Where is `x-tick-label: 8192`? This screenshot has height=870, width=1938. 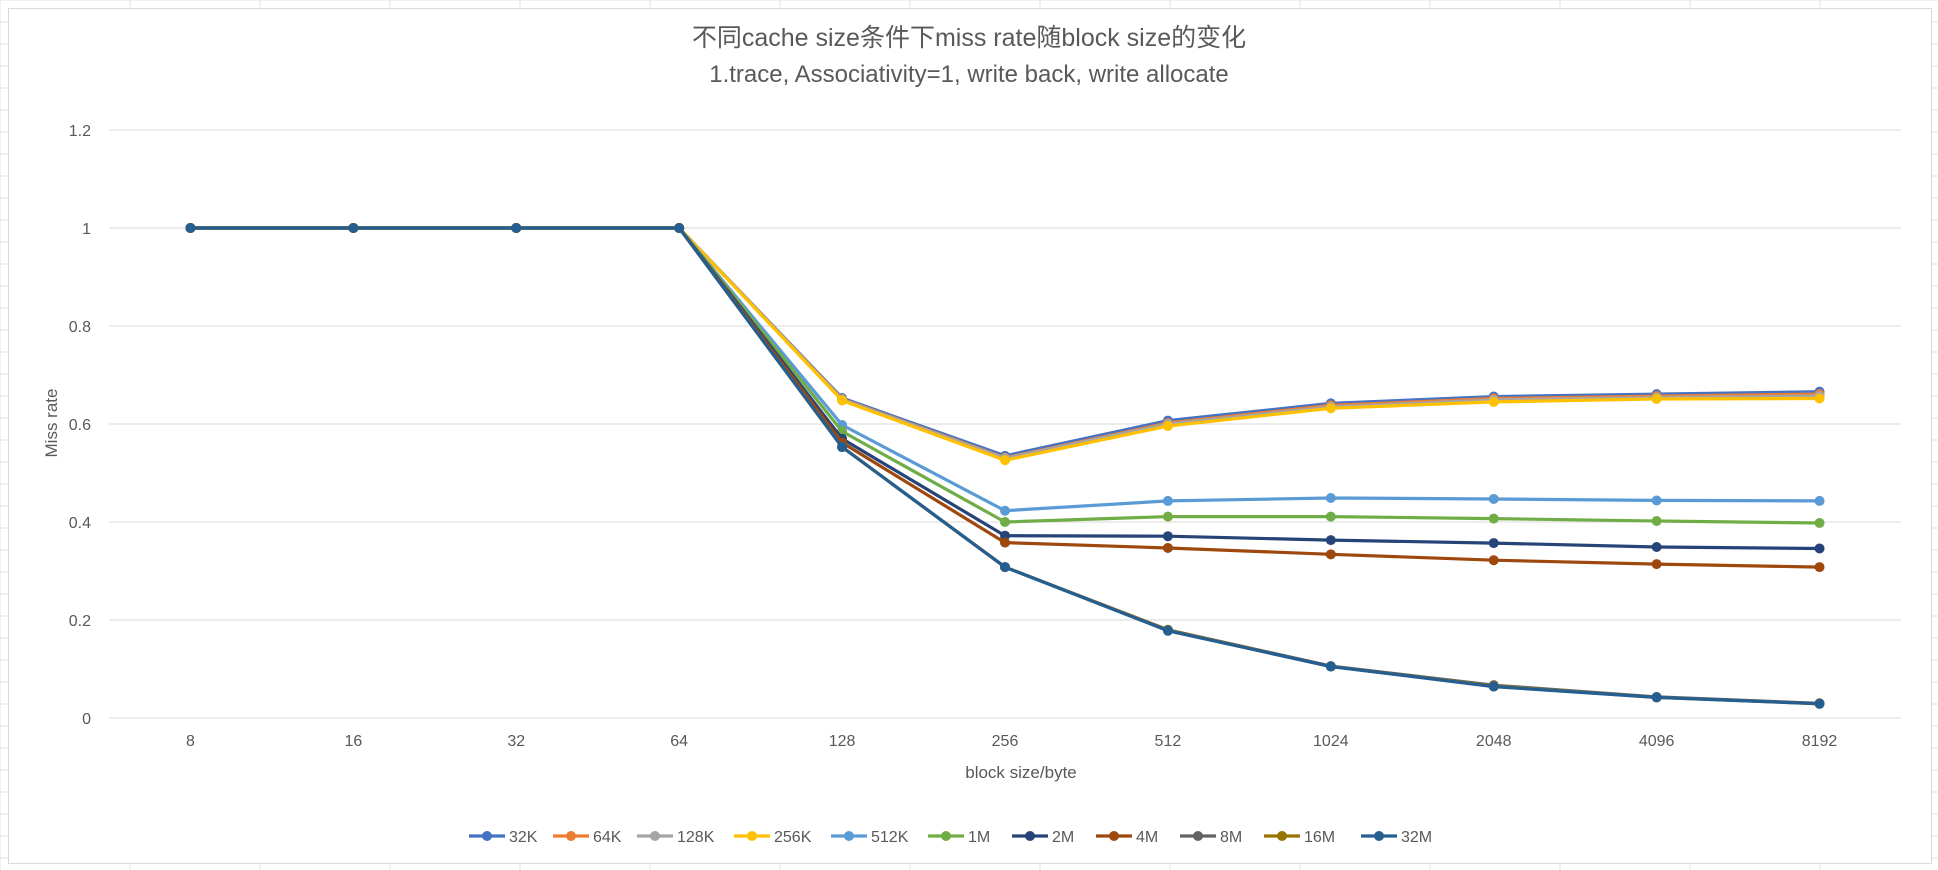 x-tick-label: 8192 is located at coordinates (1820, 741).